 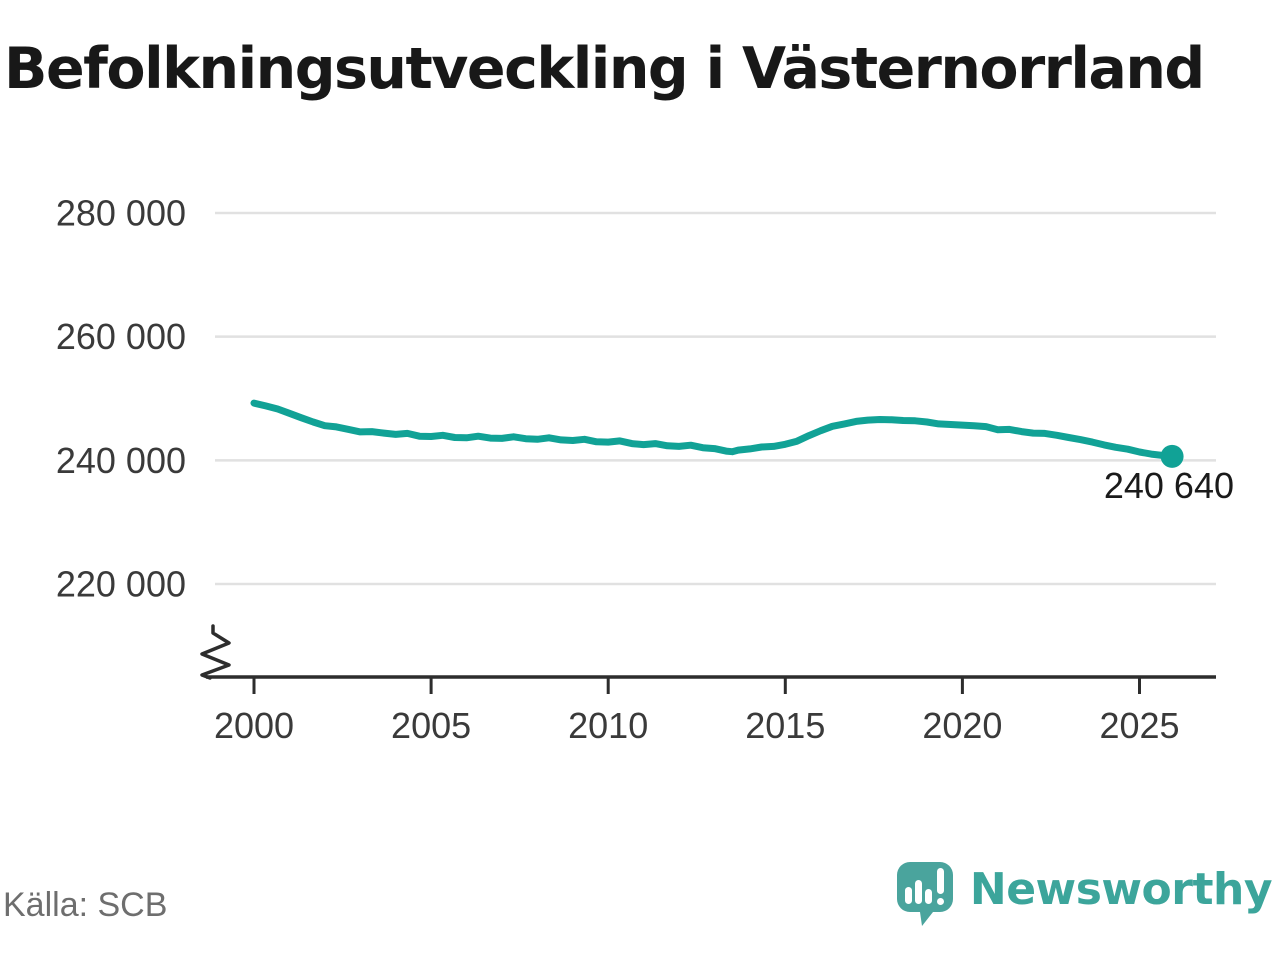 I want to click on y-tick-label: 220 000, so click(x=121, y=584).